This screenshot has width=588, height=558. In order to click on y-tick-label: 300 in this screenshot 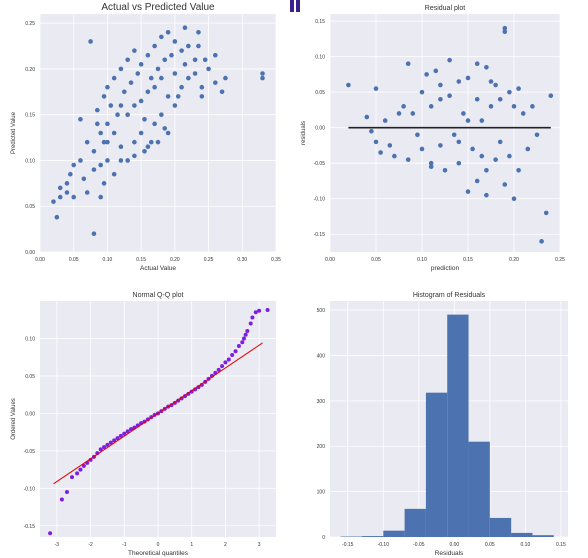, I will do `click(321, 402)`.